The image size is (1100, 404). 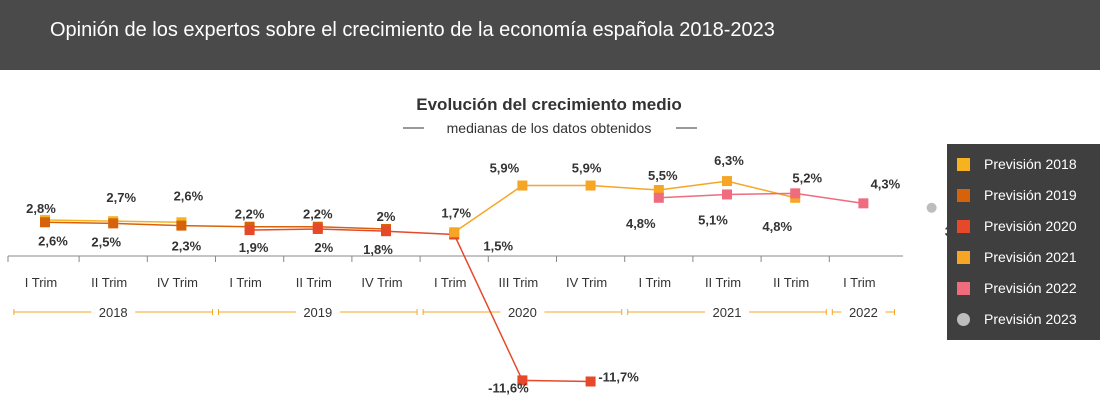 I want to click on series-line-previsi-n-2022, so click(x=761, y=198).